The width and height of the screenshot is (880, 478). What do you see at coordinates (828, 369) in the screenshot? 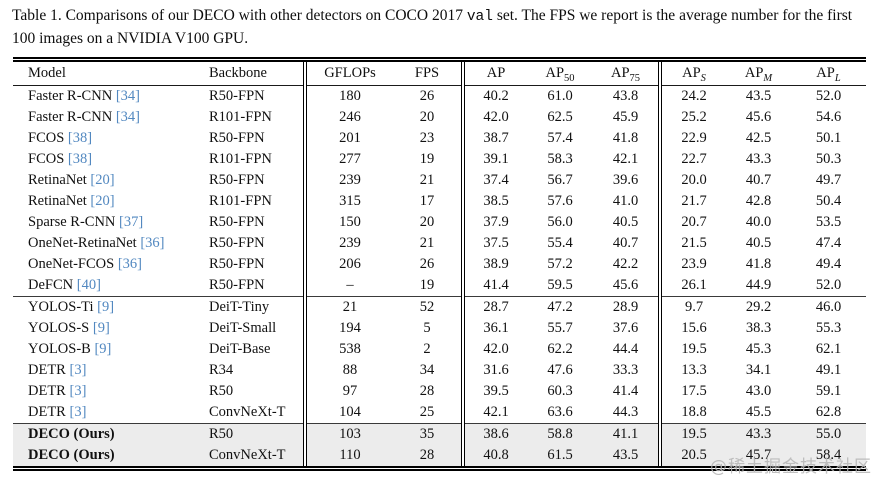
I see `apl-cell: 49.1` at bounding box center [828, 369].